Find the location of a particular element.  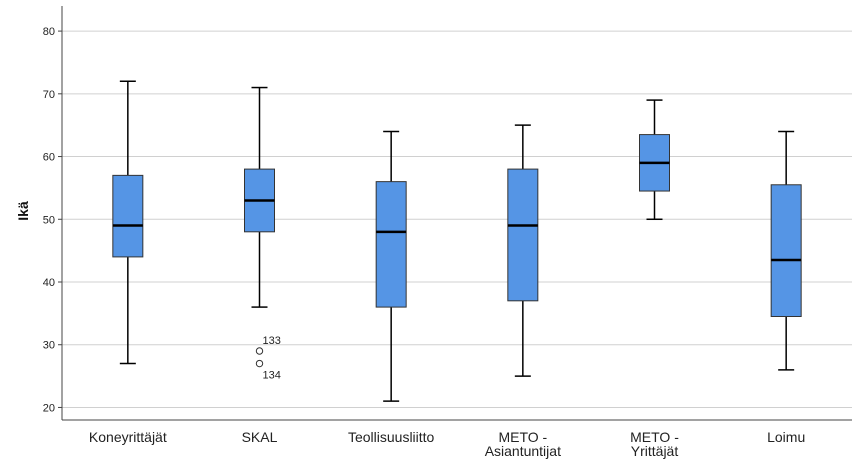

category-label: Asiantuntijat is located at coordinates (523, 451).